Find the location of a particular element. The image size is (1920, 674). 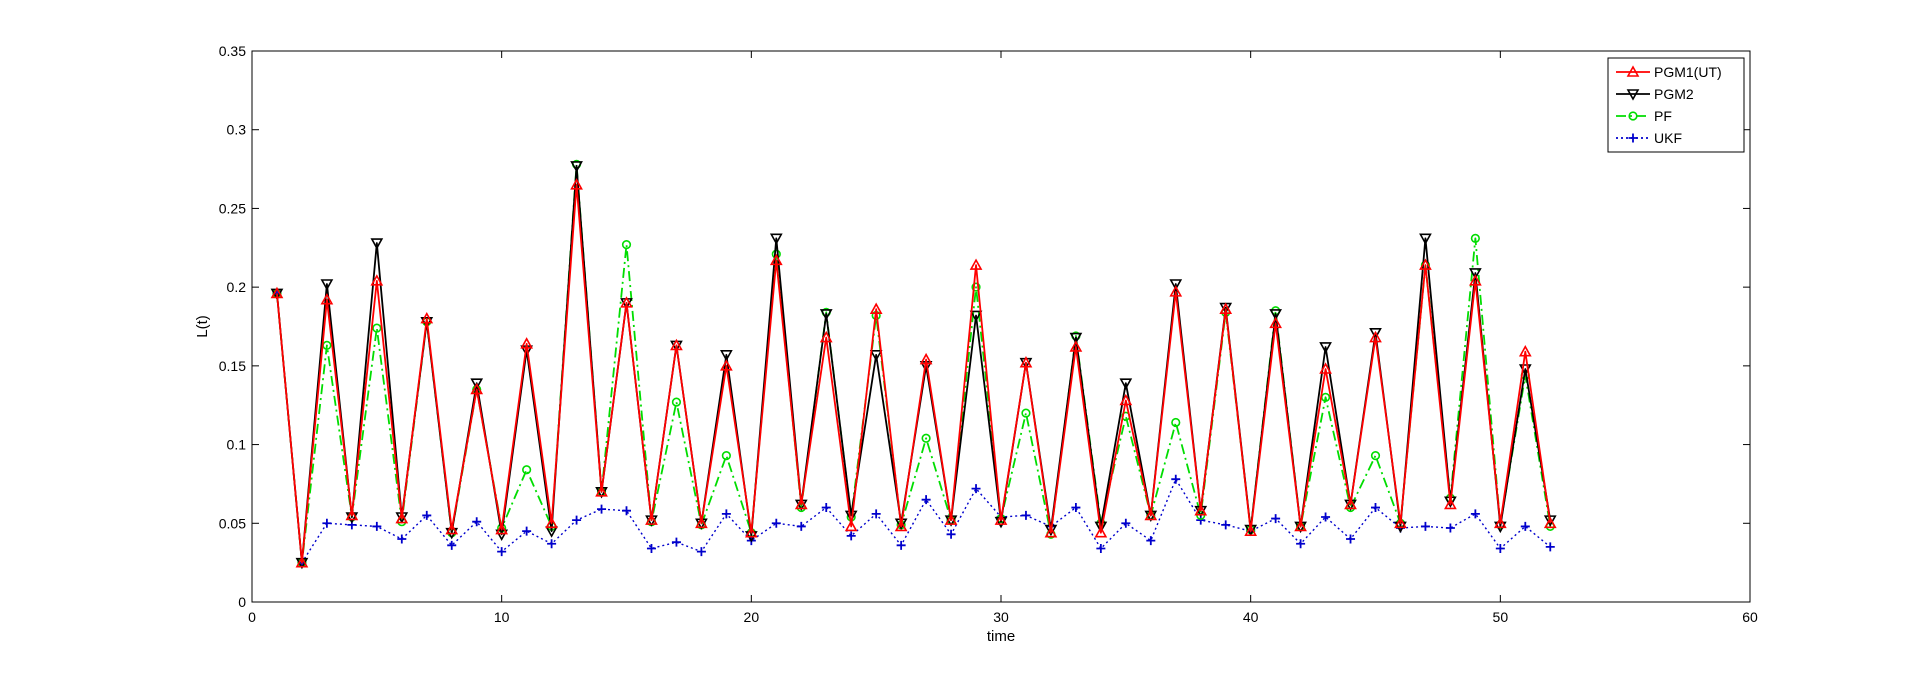

y-tick-label: 0.25 is located at coordinates (232, 208).